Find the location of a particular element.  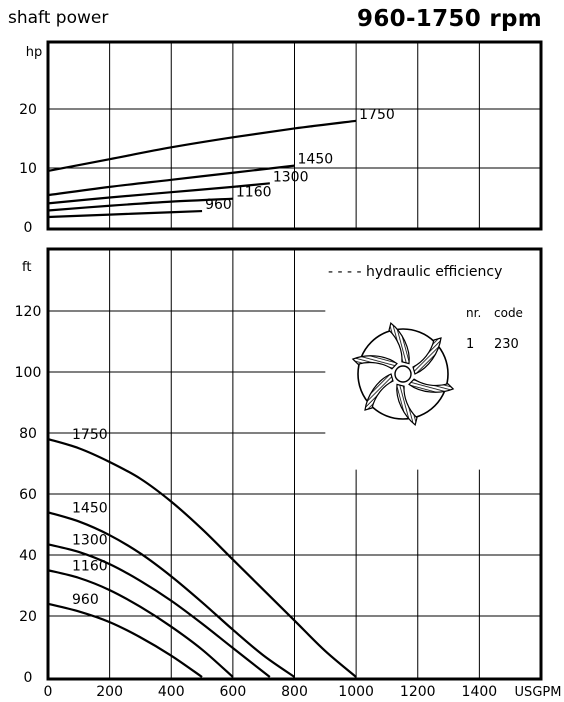

x-tick-label: 1200 is located at coordinates (418, 692).